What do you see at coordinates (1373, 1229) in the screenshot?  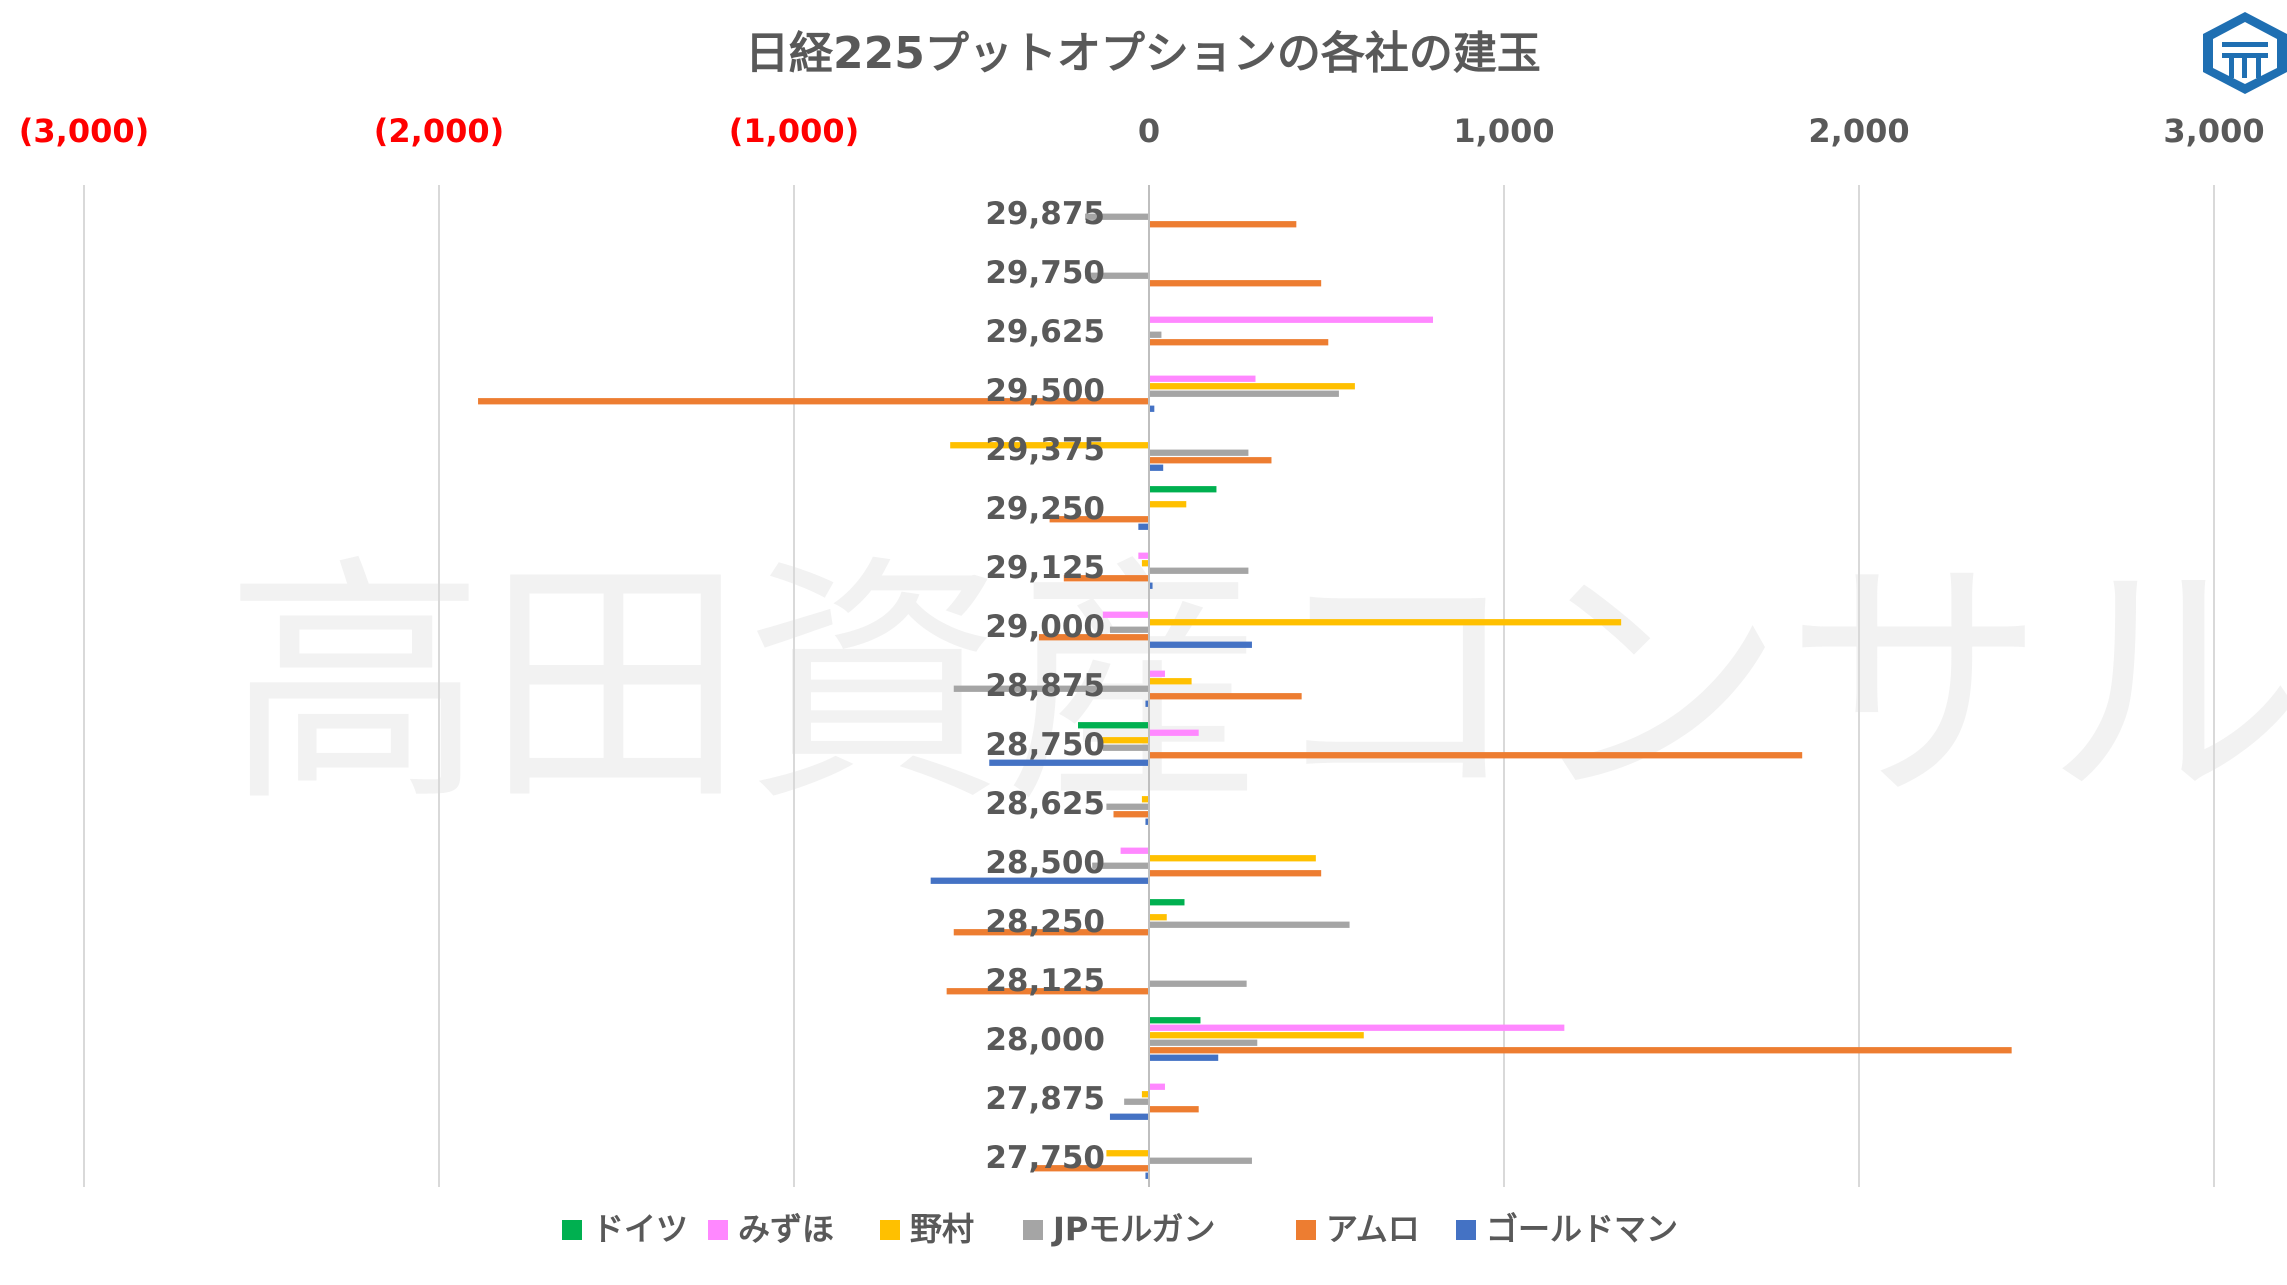 I see `legend-label: アムロ` at bounding box center [1373, 1229].